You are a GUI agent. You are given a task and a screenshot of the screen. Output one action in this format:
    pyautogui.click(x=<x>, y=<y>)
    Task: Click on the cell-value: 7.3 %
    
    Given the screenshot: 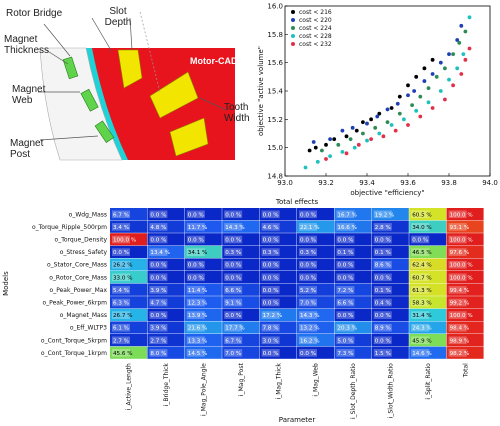 What is the action you would take?
    pyautogui.click(x=345, y=354)
    